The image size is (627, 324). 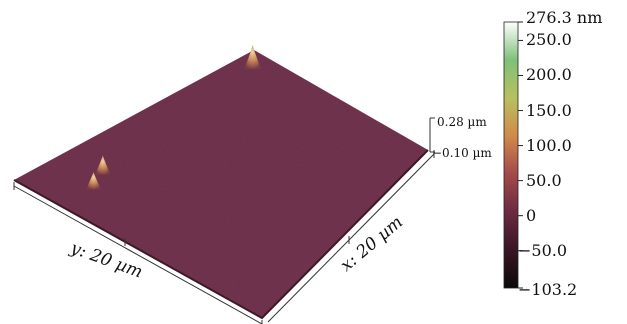 What do you see at coordinates (564, 17) in the screenshot?
I see `colorbar-max-label: 276.3 nm` at bounding box center [564, 17].